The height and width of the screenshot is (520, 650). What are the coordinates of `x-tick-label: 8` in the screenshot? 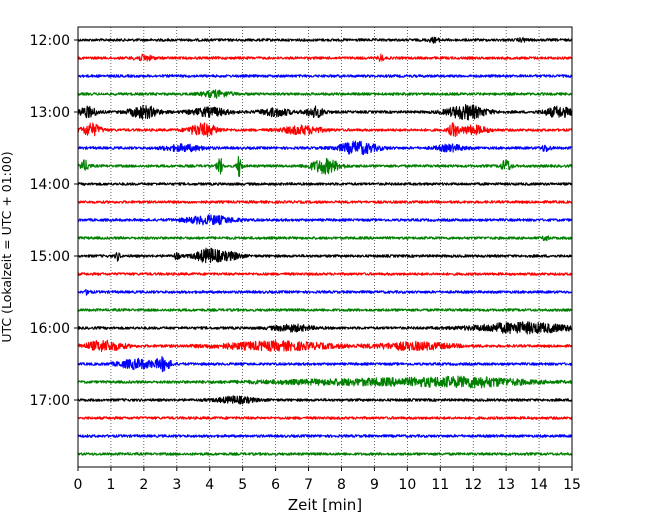 It's located at (341, 485).